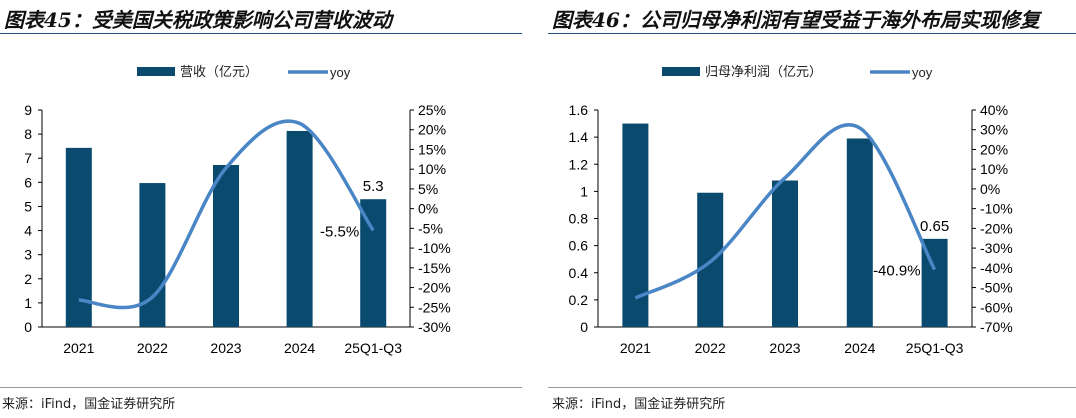 The width and height of the screenshot is (1076, 418). What do you see at coordinates (28, 158) in the screenshot?
I see `left-tick-label: 7` at bounding box center [28, 158].